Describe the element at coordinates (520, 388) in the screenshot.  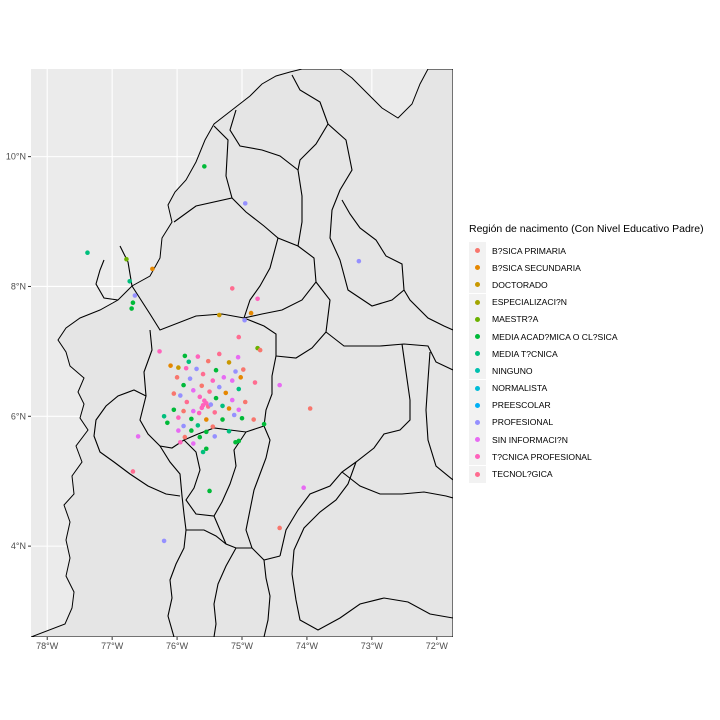
I see `legend-label: NORMALISTA` at that location.